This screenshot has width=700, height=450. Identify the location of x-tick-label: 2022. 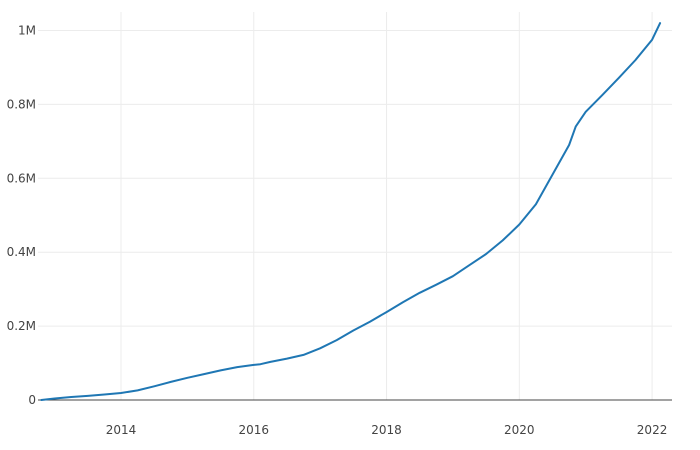
(652, 430).